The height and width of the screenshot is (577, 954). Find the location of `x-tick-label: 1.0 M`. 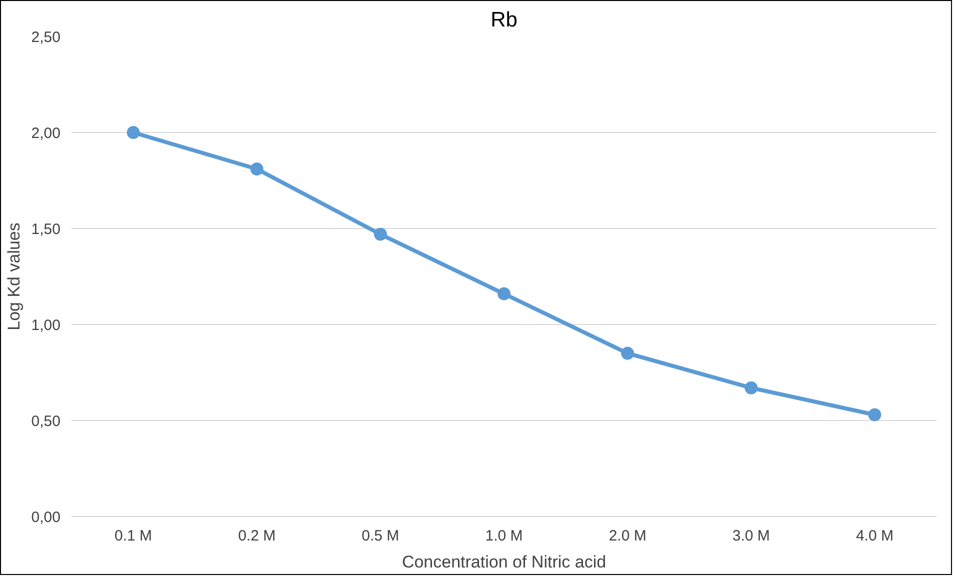

x-tick-label: 1.0 M is located at coordinates (504, 536).